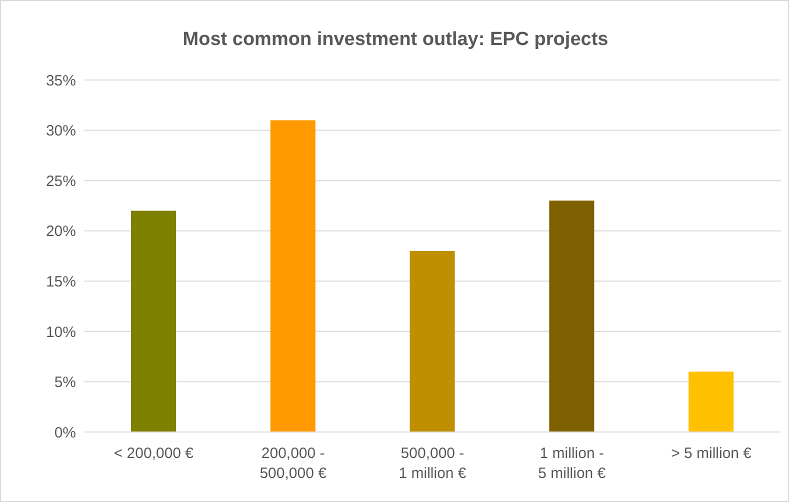 The image size is (789, 502). I want to click on y-tick-label: 25%, so click(61, 181).